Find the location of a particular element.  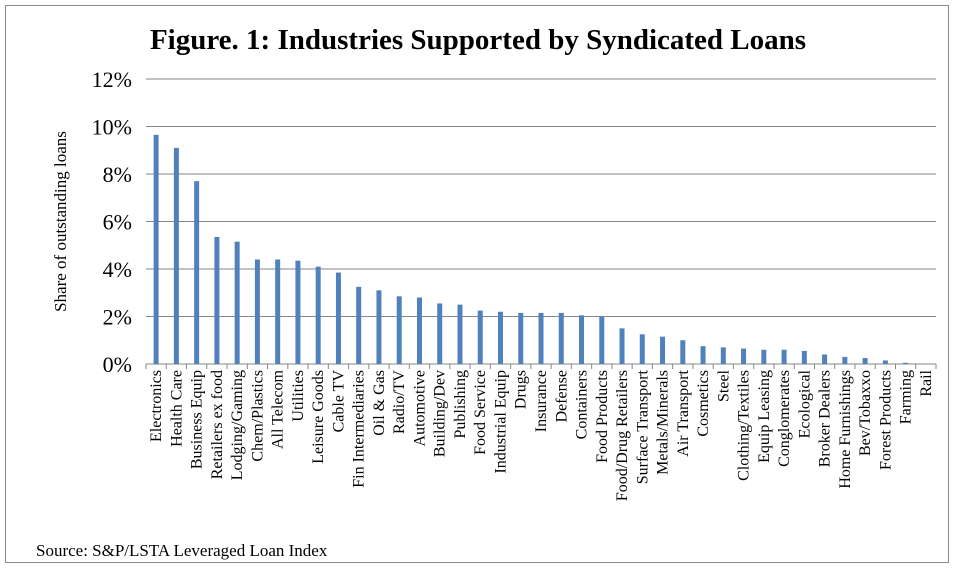

x-tick-label: Clothing/Textiles is located at coordinates (744, 425).